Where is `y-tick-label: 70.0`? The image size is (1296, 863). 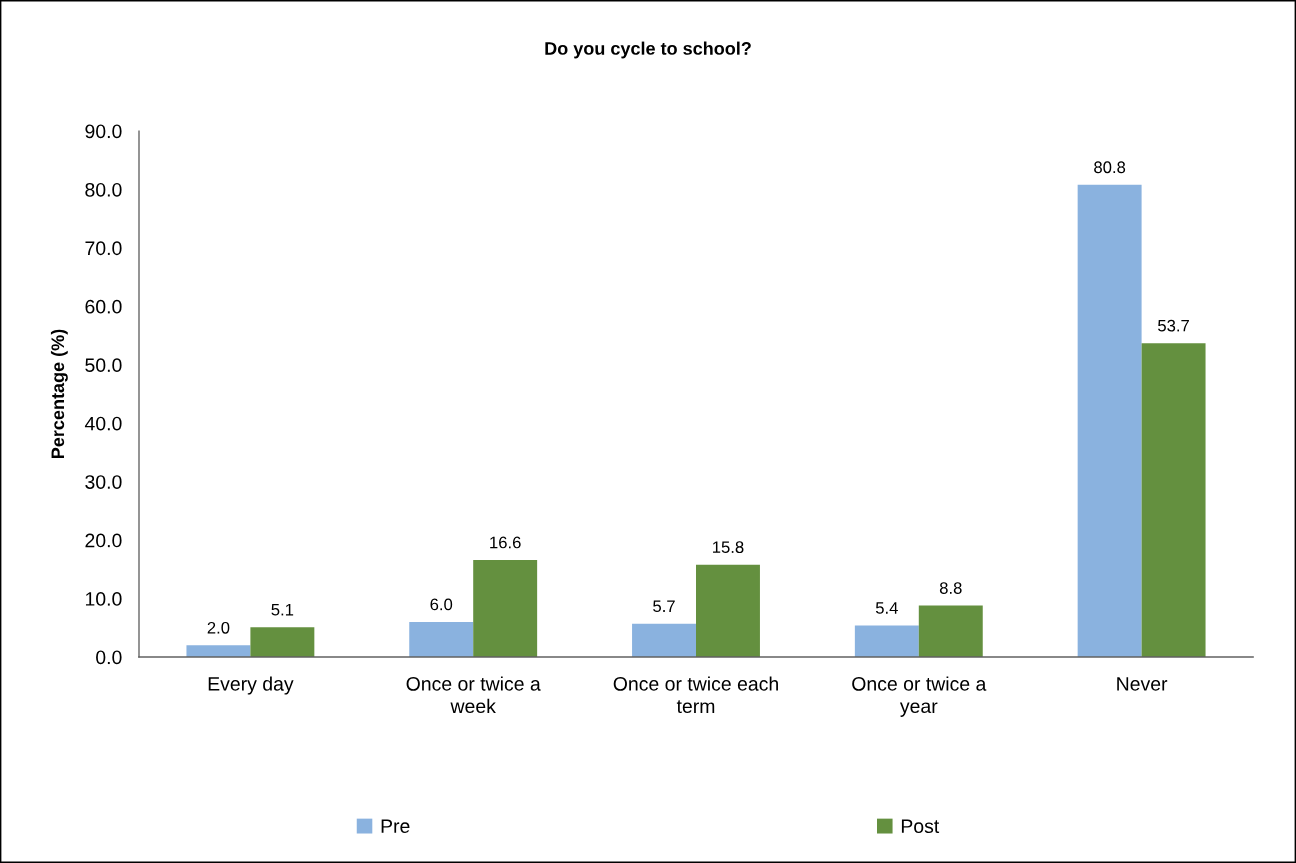 y-tick-label: 70.0 is located at coordinates (103, 248).